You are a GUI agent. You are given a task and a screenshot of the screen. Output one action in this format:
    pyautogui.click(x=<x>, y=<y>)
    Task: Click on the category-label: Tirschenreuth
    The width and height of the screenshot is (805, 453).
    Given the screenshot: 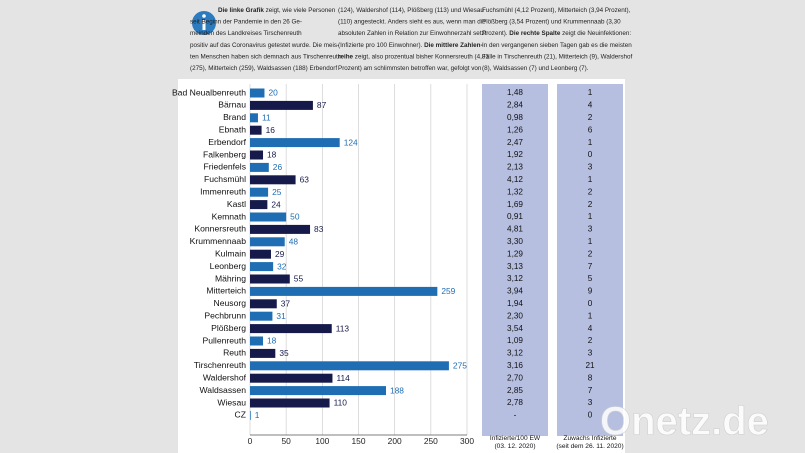 What is the action you would take?
    pyautogui.click(x=220, y=365)
    